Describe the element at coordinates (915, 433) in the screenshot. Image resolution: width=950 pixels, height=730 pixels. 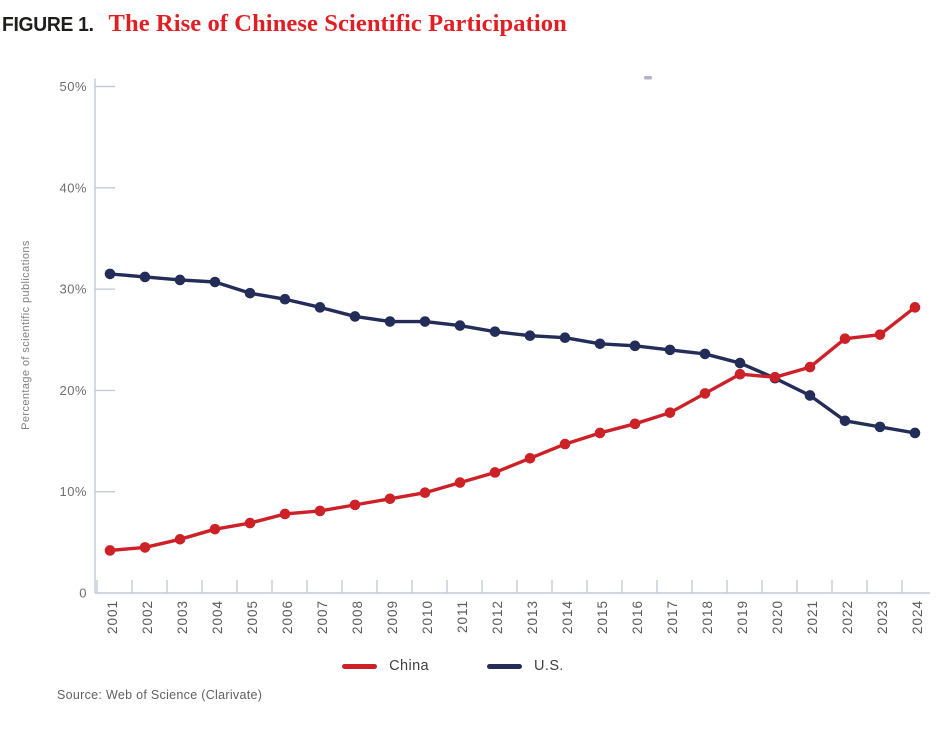
I see `data-point-us-2024` at that location.